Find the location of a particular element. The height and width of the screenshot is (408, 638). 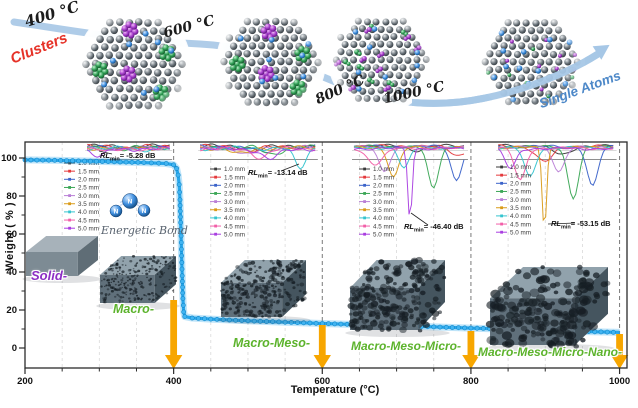

y-tick-label: 40 is located at coordinates (11, 272).